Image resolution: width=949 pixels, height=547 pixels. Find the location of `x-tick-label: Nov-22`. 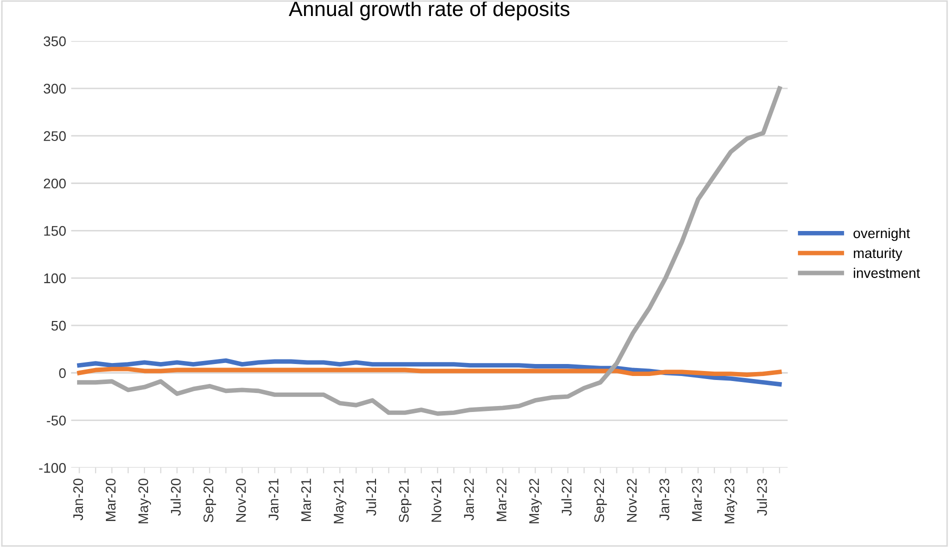

x-tick-label: Nov-22 is located at coordinates (631, 500).